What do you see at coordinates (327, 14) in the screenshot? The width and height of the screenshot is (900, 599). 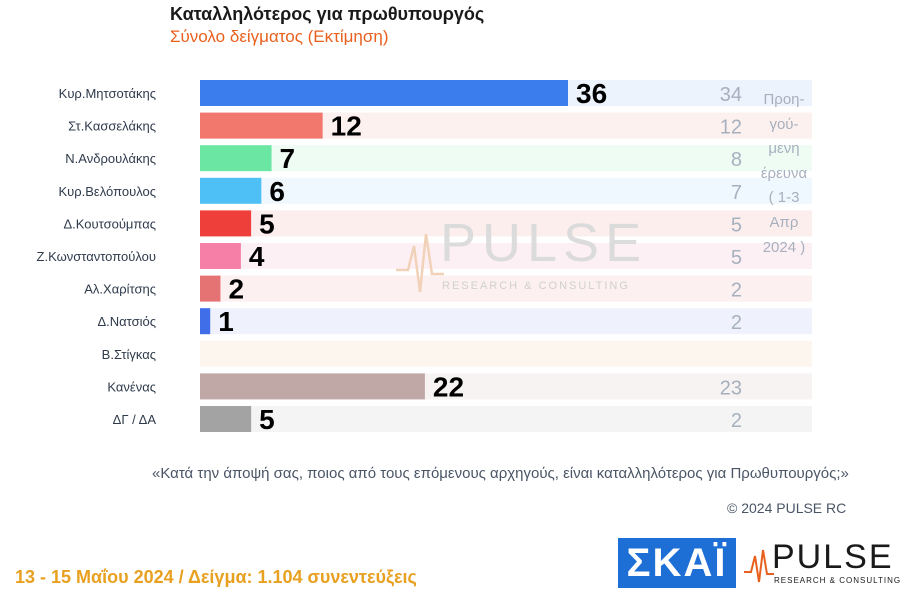 I see `chart-title: Καταλληλότερος για πρωθυπουργός` at bounding box center [327, 14].